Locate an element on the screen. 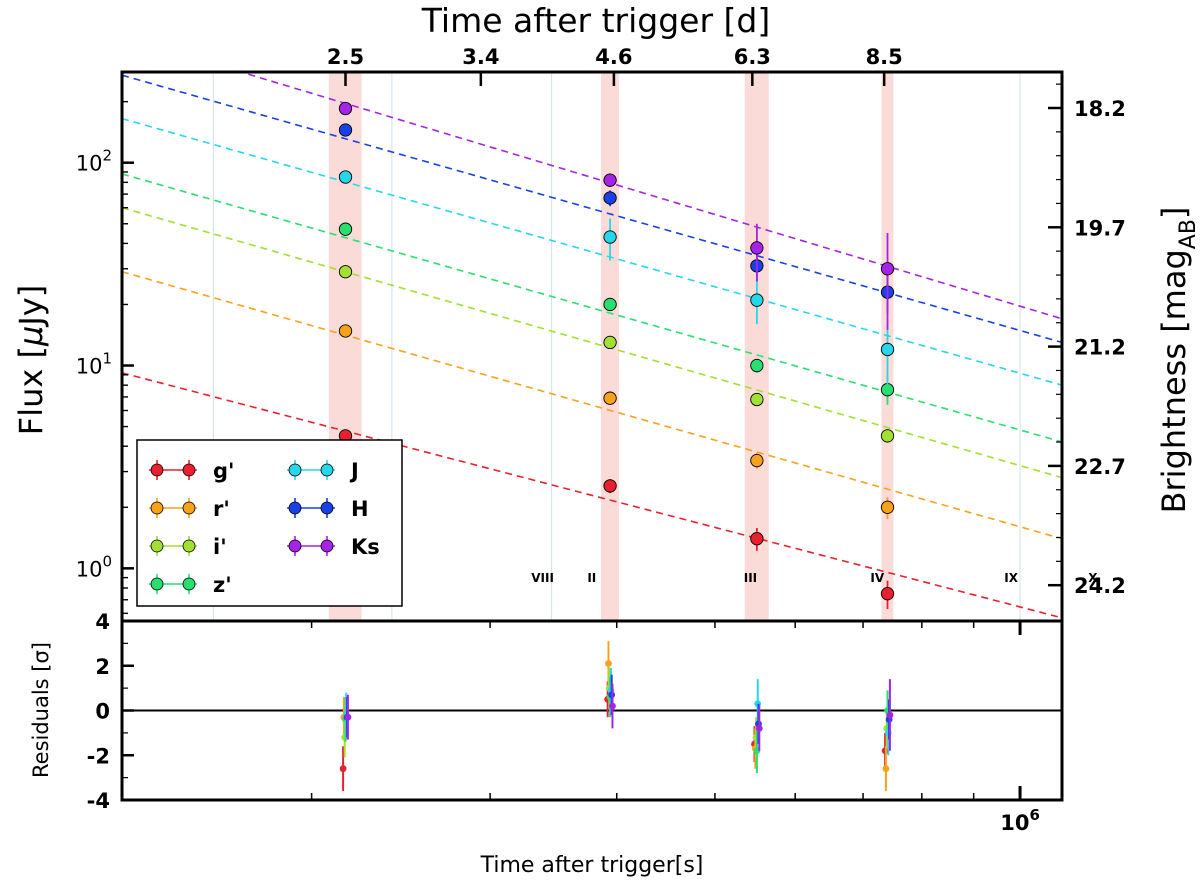  residual-tick-label: -4 is located at coordinates (98, 801).